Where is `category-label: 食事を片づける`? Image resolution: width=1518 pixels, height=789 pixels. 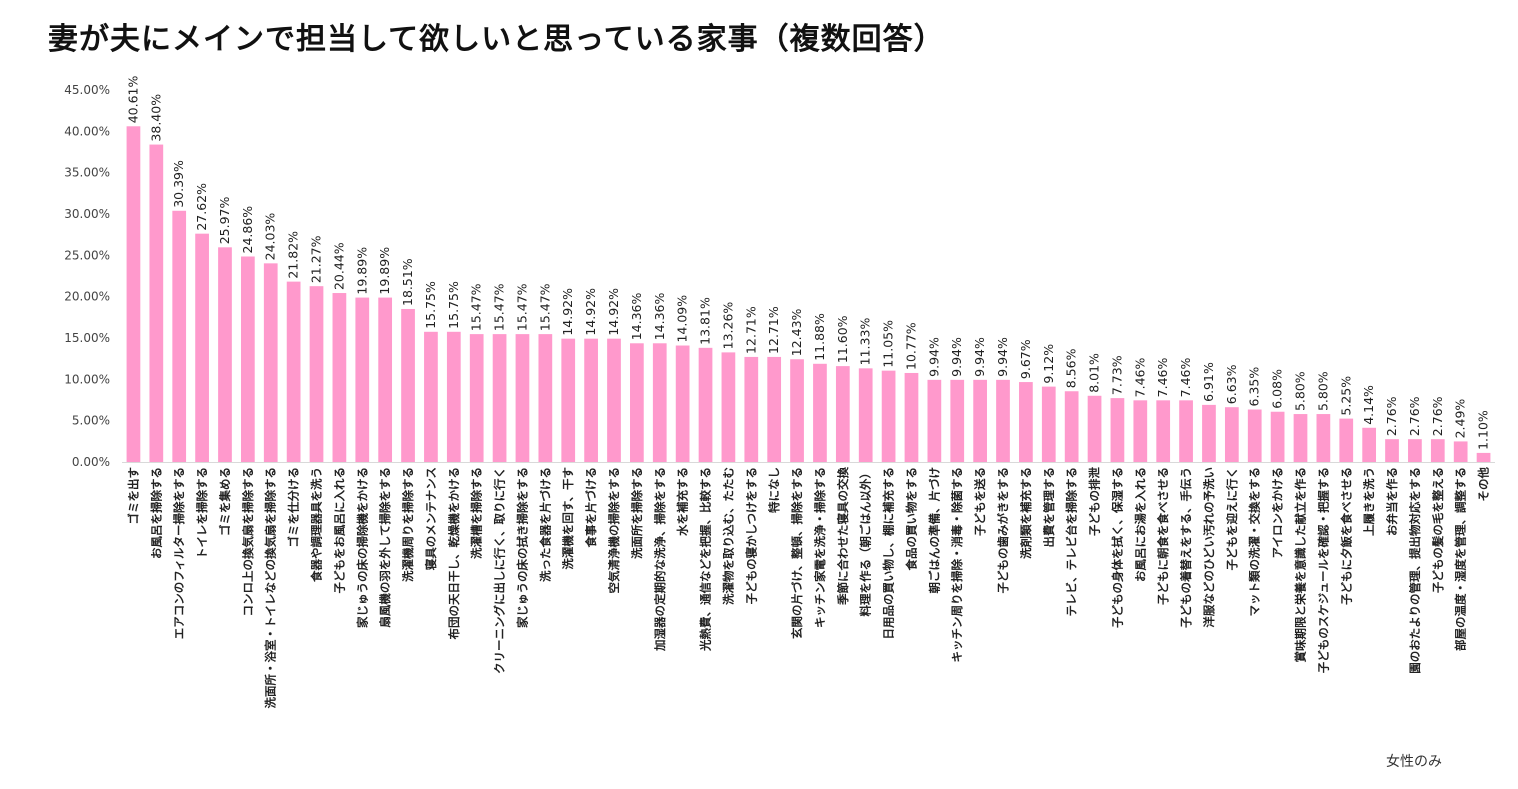
category-label: 食事を片づける is located at coordinates (591, 507).